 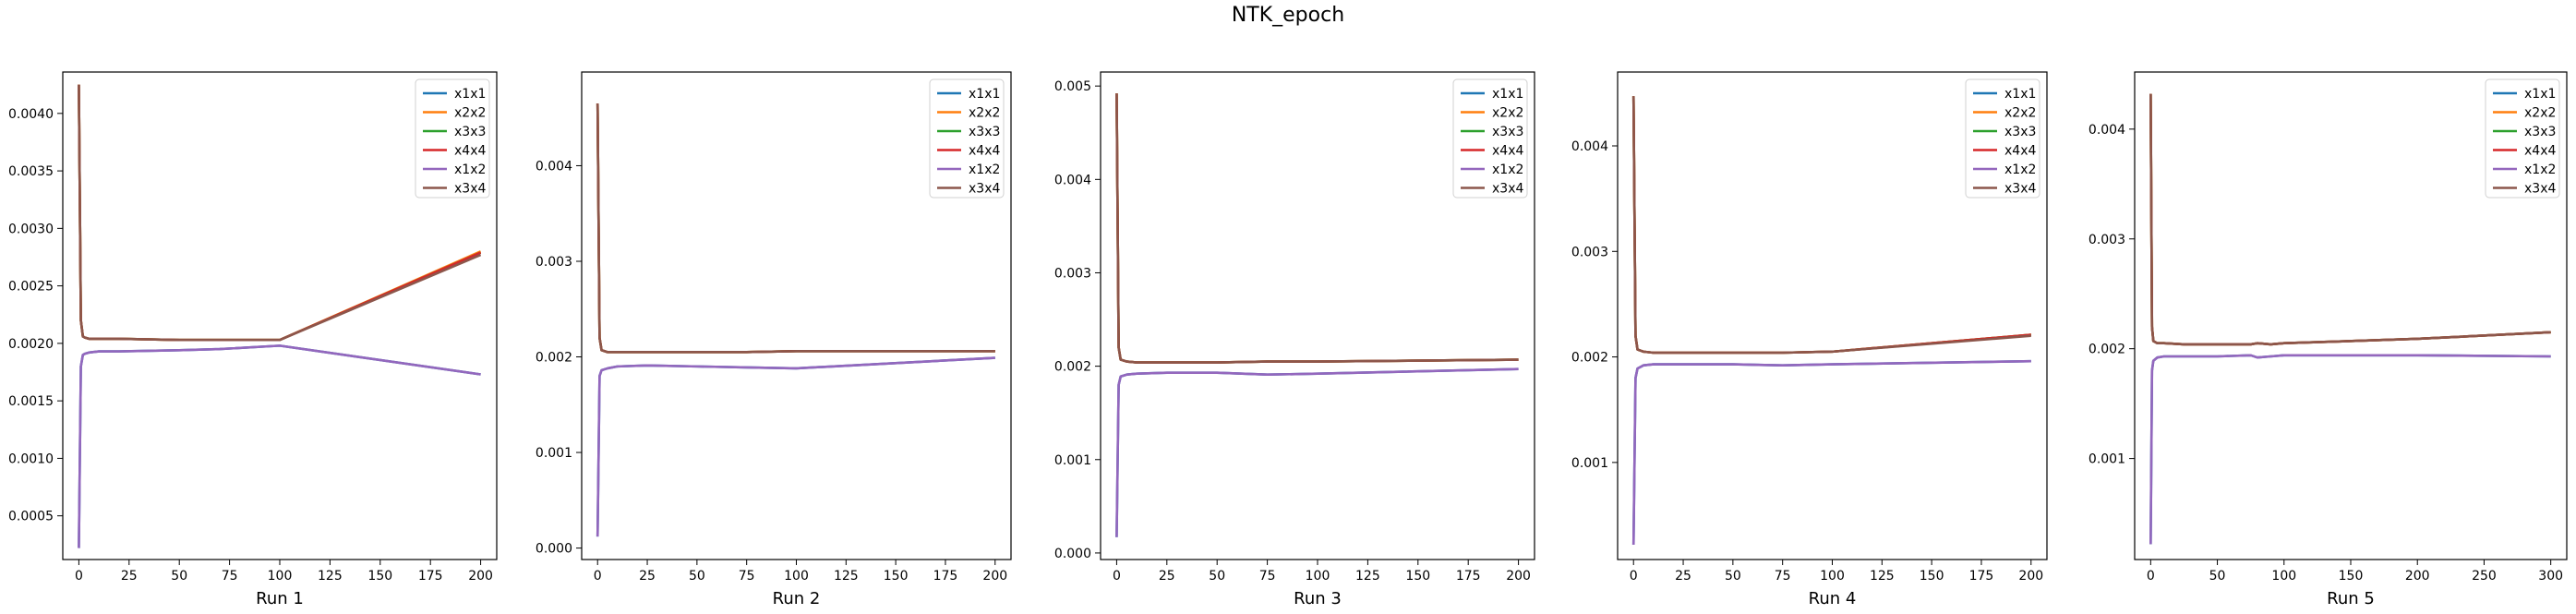 What do you see at coordinates (31, 401) in the screenshot?
I see `y-tick-label: 0.0015` at bounding box center [31, 401].